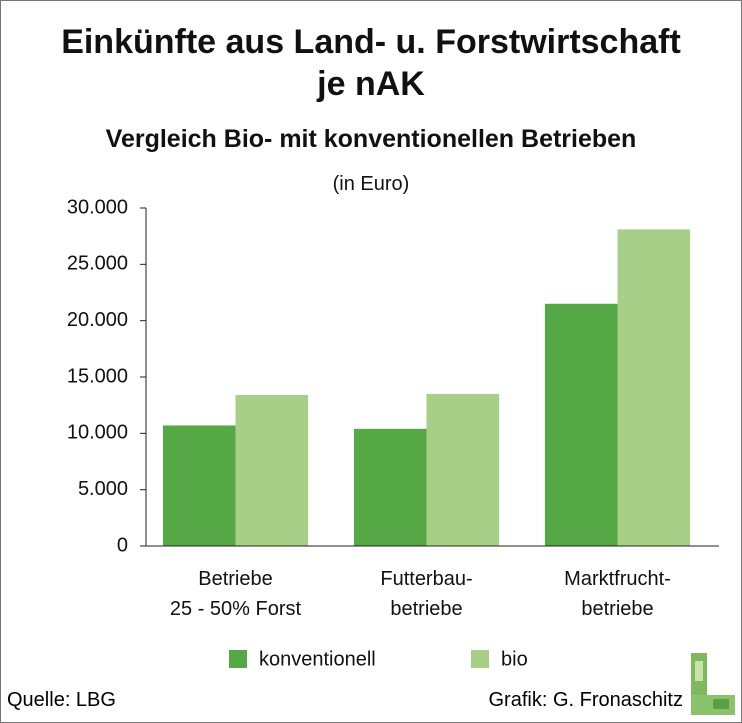 This screenshot has height=723, width=742. What do you see at coordinates (426, 594) in the screenshot?
I see `x-tick-label: Futterbau- betriebe` at bounding box center [426, 594].